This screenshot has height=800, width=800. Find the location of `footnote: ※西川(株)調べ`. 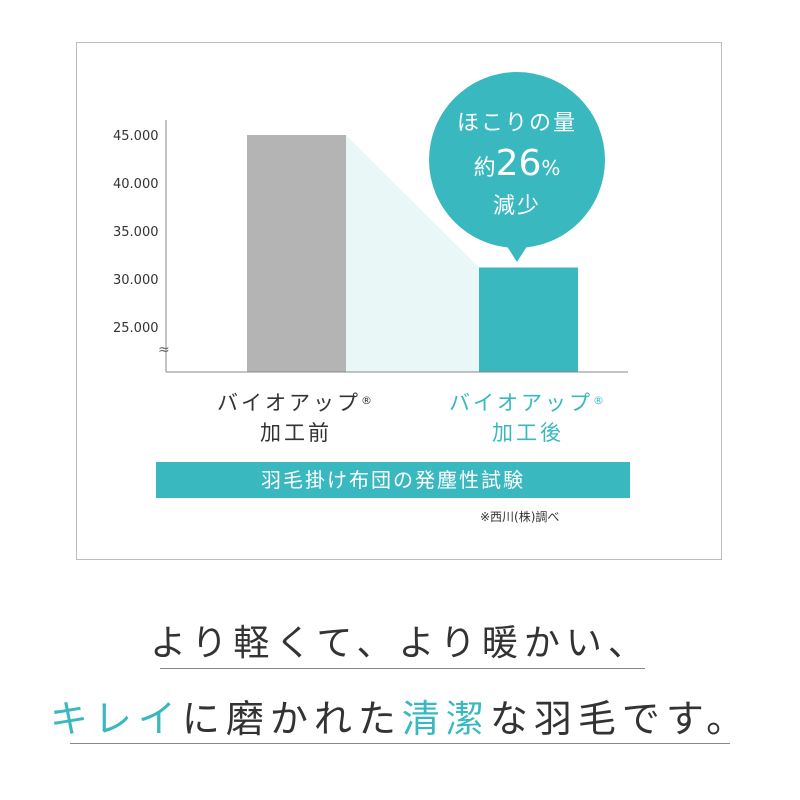

footnote: ※西川(株)調べ is located at coordinates (520, 517).